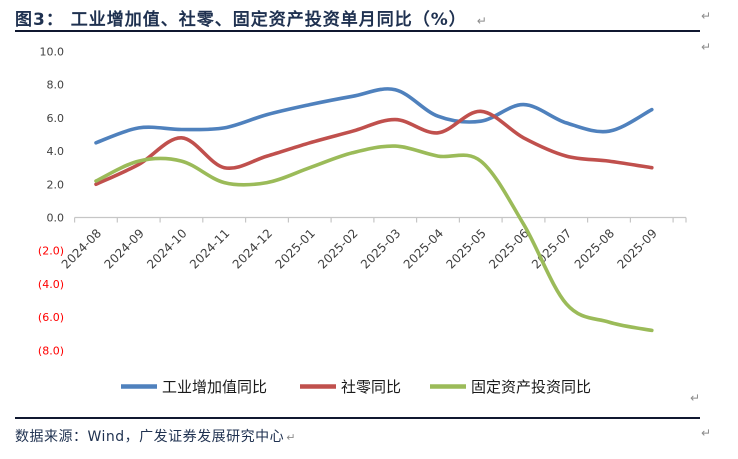 This screenshot has width=738, height=459. I want to click on x-axis-label: 2024-11, so click(209, 248).